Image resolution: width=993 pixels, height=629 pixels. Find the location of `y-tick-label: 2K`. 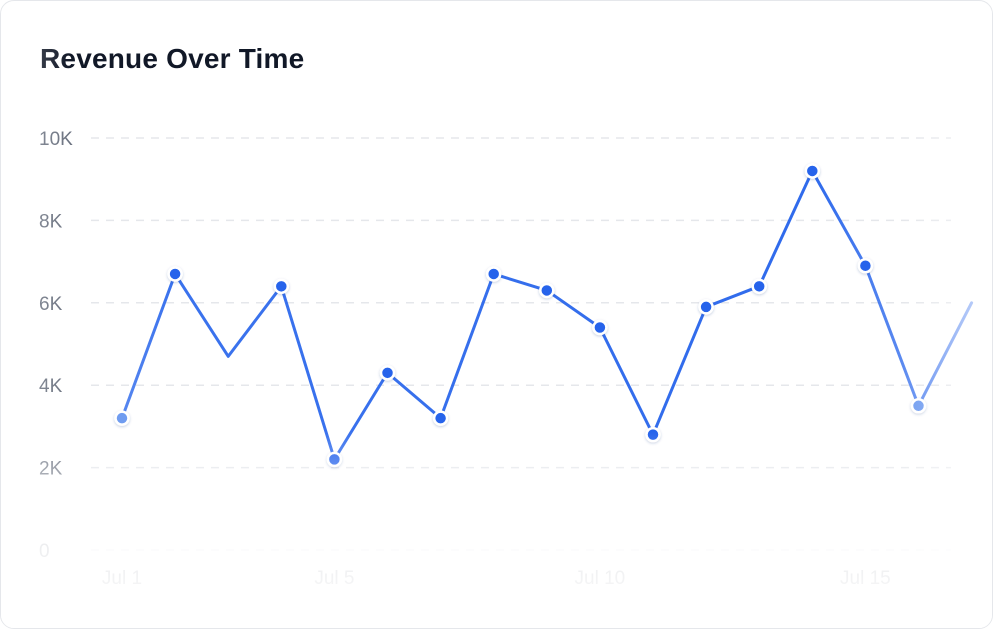

y-tick-label: 2K is located at coordinates (51, 469).